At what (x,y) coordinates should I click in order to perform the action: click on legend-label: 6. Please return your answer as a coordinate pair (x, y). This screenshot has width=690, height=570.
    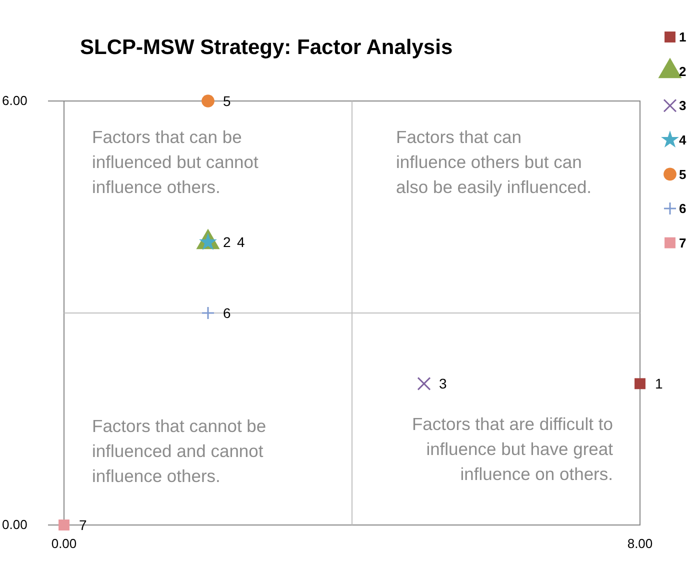
    Looking at the image, I should click on (682, 208).